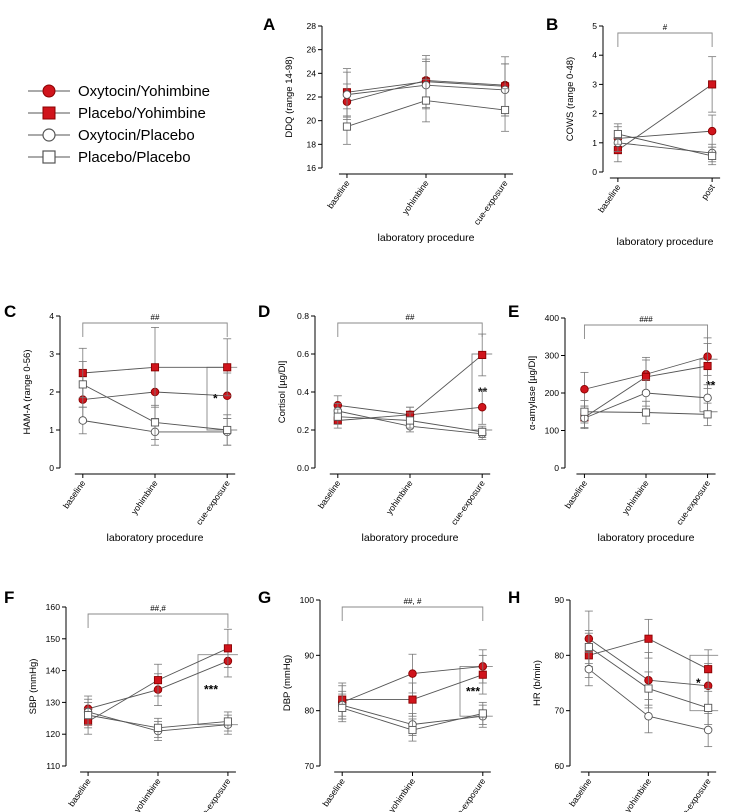  What do you see at coordinates (552, 318) in the screenshot?
I see `y-tick-label: 400` at bounding box center [552, 318].